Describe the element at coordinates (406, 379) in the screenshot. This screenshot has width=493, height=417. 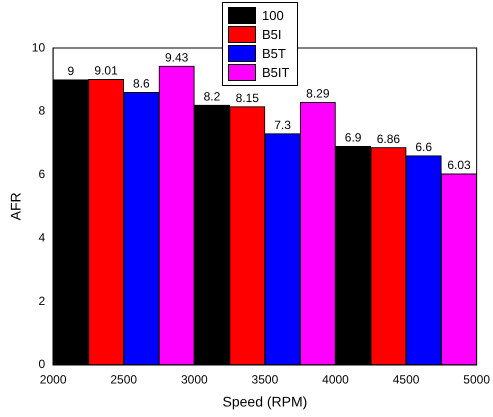
I see `x-tick-label: 4500` at that location.